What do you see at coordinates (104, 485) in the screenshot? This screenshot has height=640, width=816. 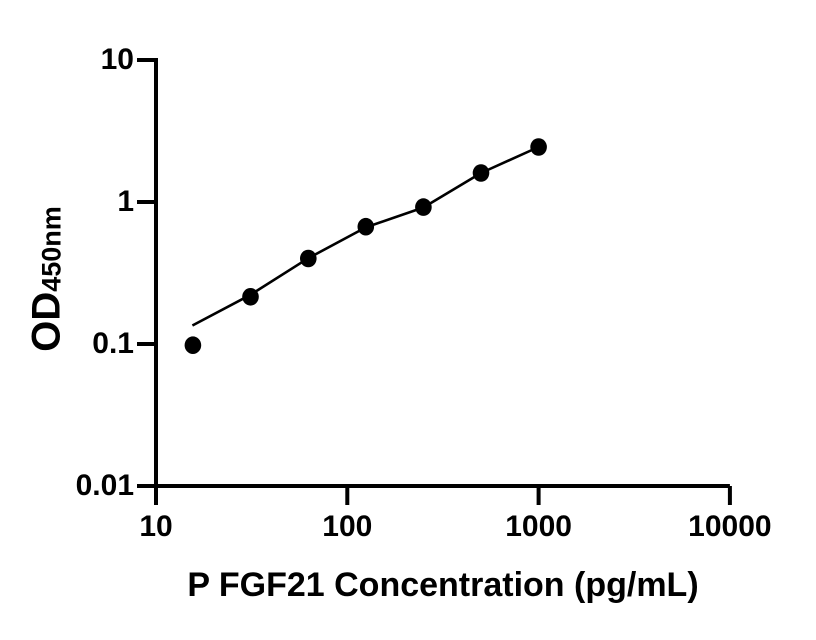 I see `y-tick-label: 0.01` at bounding box center [104, 485].